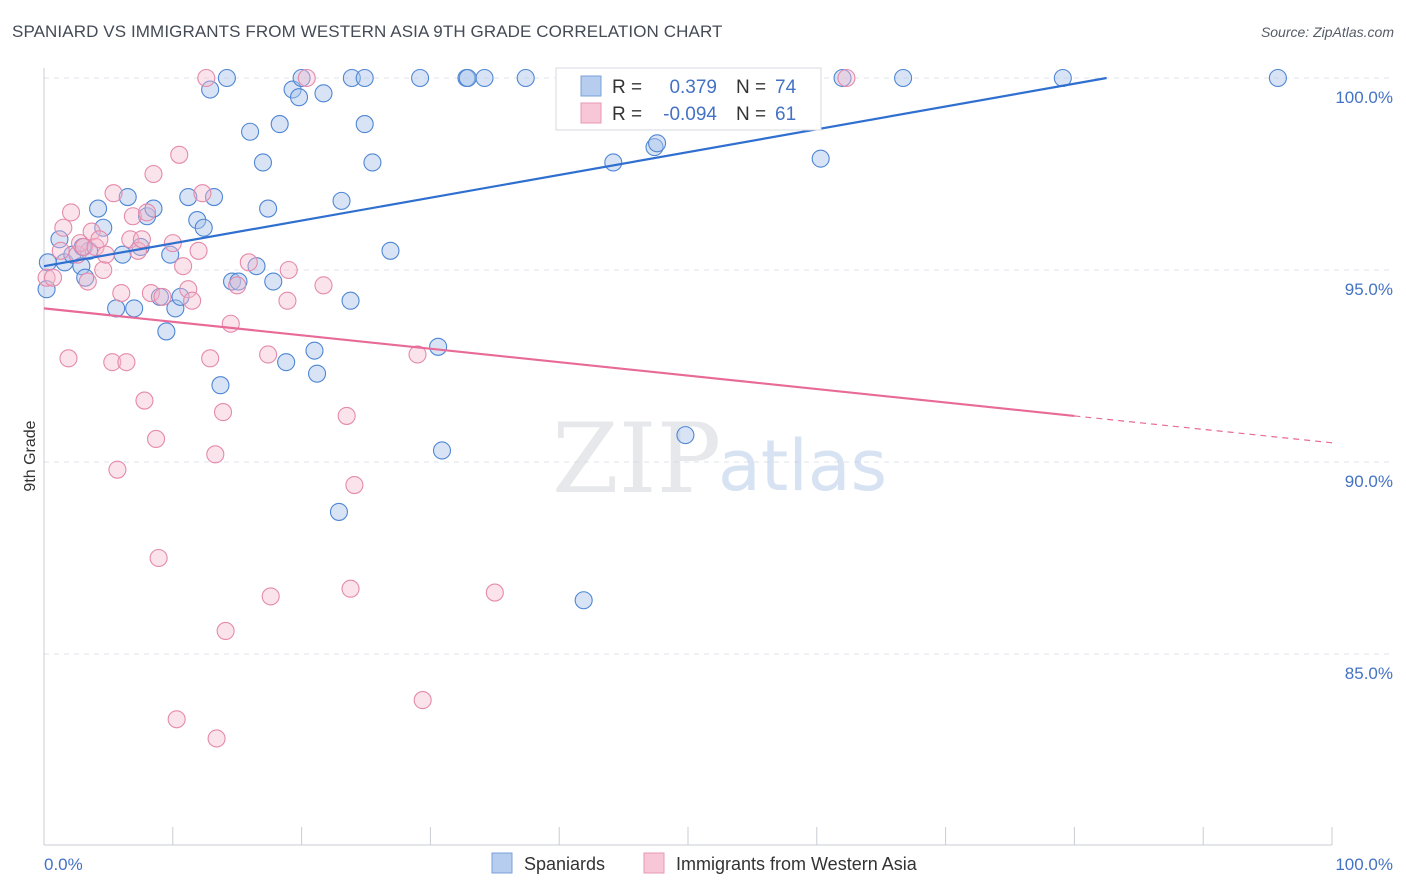 This screenshot has width=1406, height=892. What do you see at coordinates (751, 114) in the screenshot?
I see `legend-n-label-2: N =` at bounding box center [751, 114].